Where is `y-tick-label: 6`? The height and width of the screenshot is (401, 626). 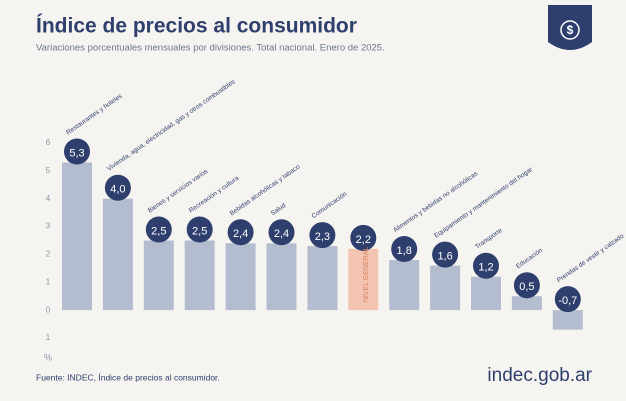
y-tick-label: 6 is located at coordinates (48, 142).